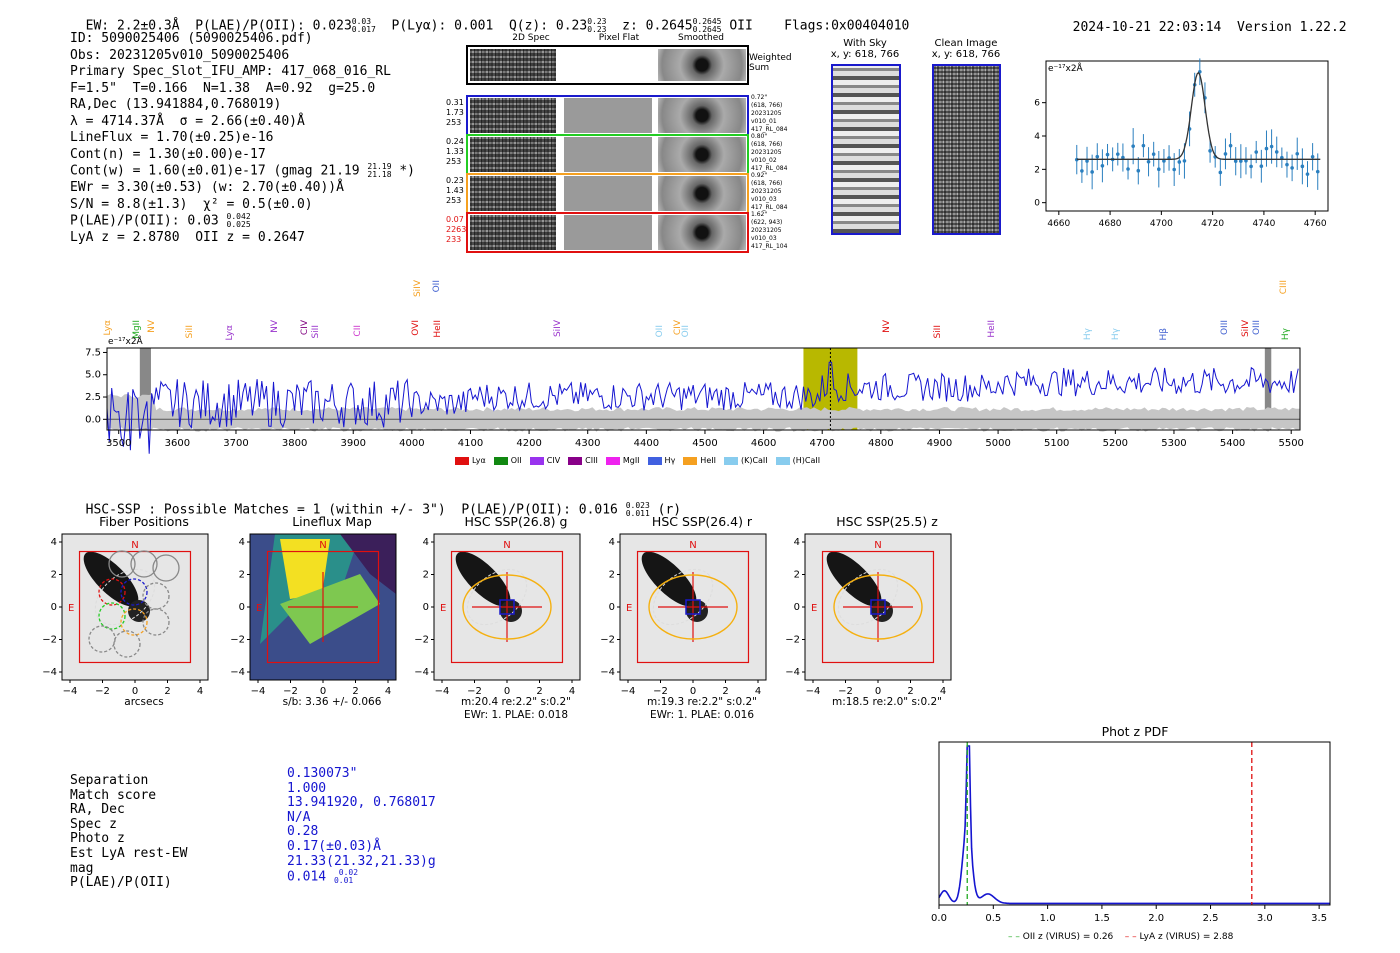 This screenshot has height=953, width=1400. What do you see at coordinates (1056, 443) in the screenshot?
I see `x-tick-label: 5100` at bounding box center [1056, 443].